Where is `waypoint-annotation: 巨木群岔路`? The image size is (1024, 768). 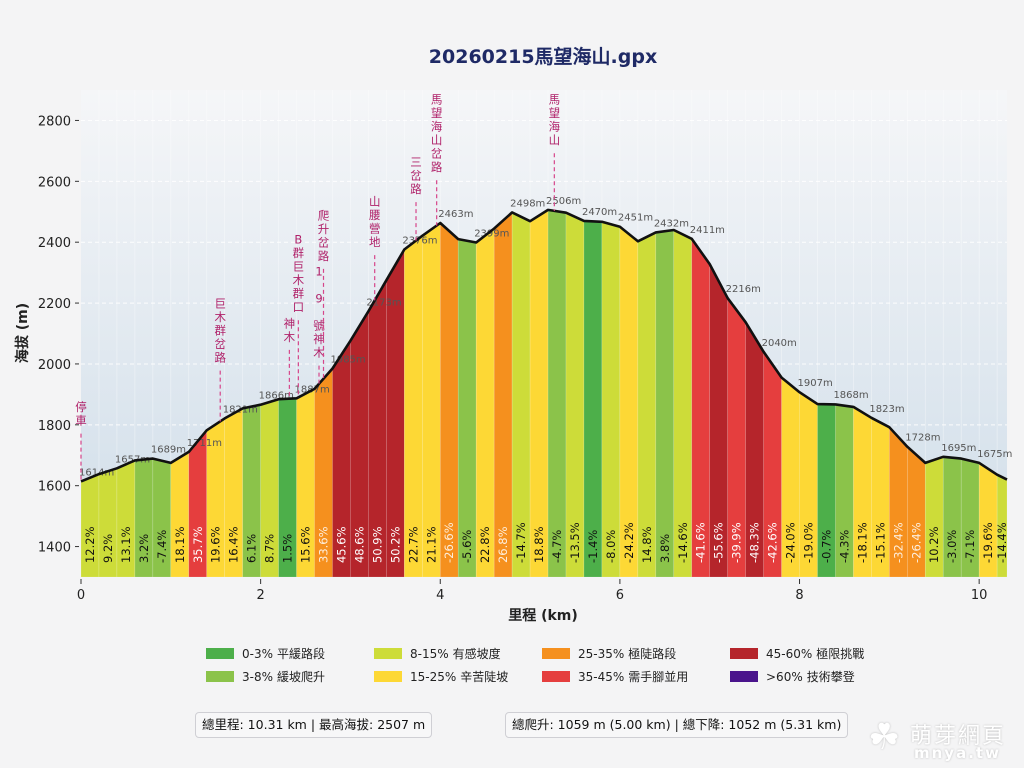 waypoint-annotation: 巨木群岔路 is located at coordinates (220, 359).